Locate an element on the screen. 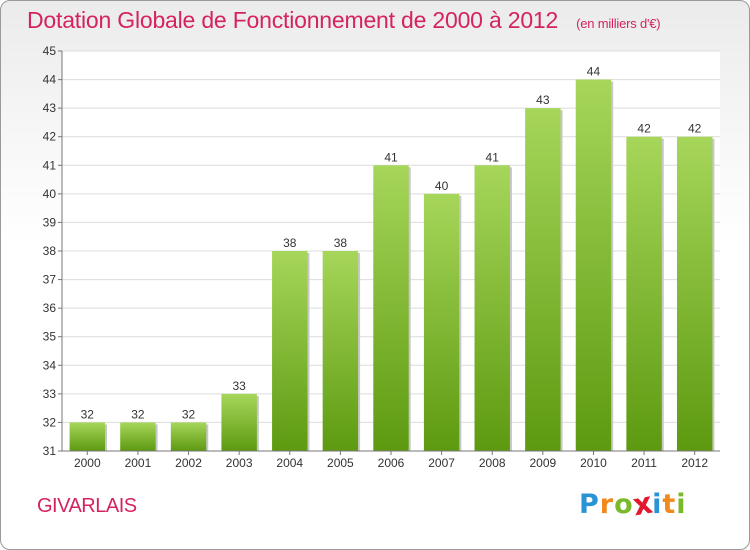 The width and height of the screenshot is (750, 550). proxiti-logo: Proxiti is located at coordinates (633, 504).